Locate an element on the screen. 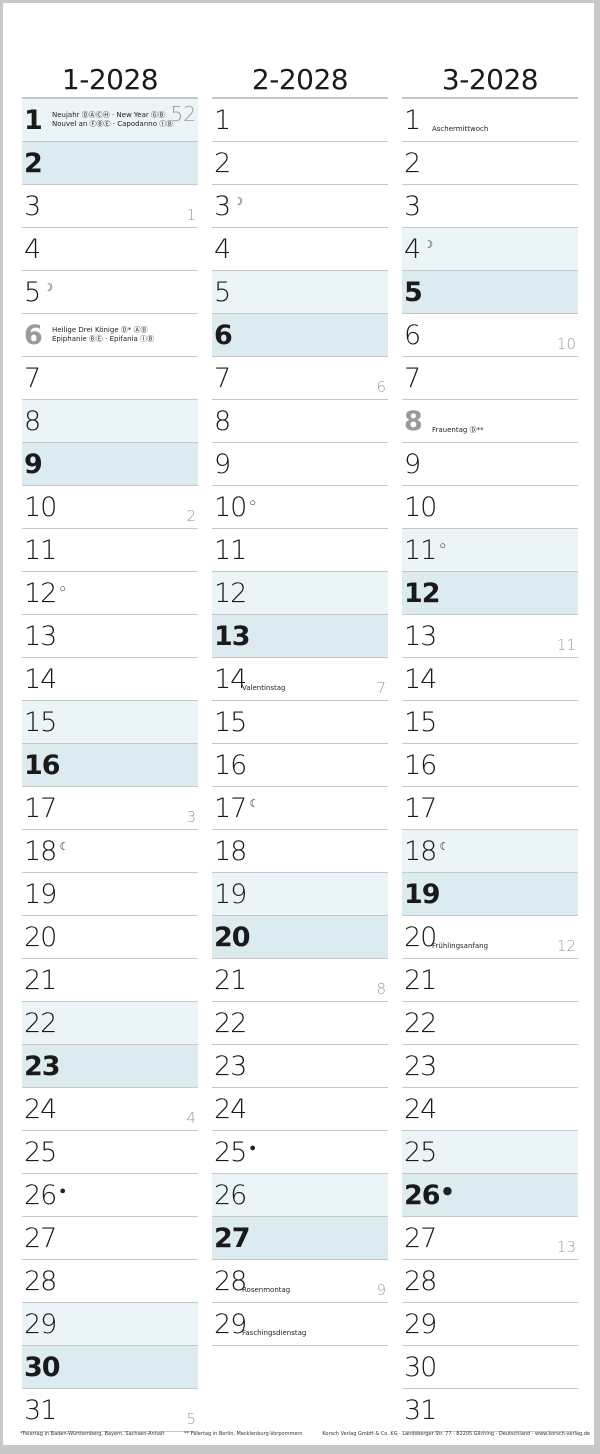  day-number: 25 is located at coordinates (420, 1152).